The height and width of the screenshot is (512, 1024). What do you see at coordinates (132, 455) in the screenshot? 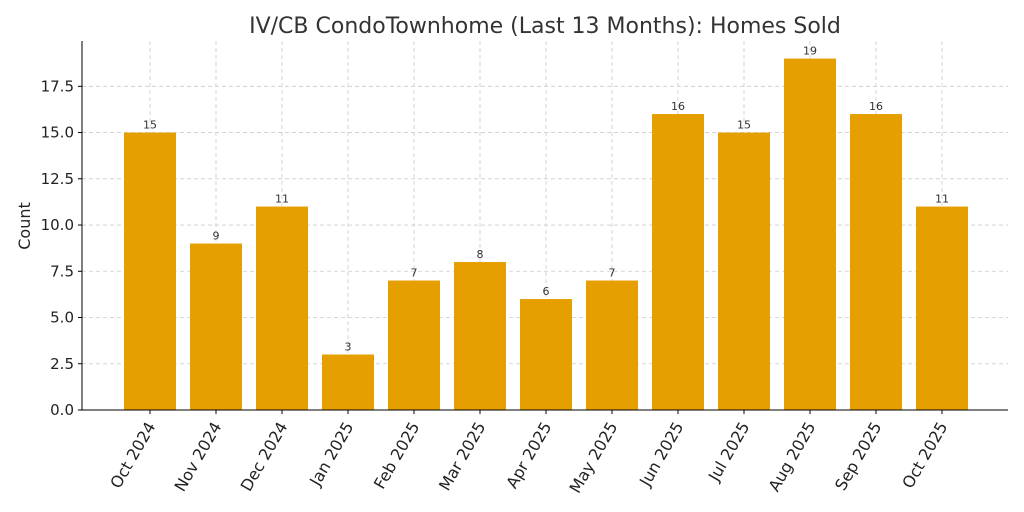
I see `x-tick-label: Oct 2024` at bounding box center [132, 455].